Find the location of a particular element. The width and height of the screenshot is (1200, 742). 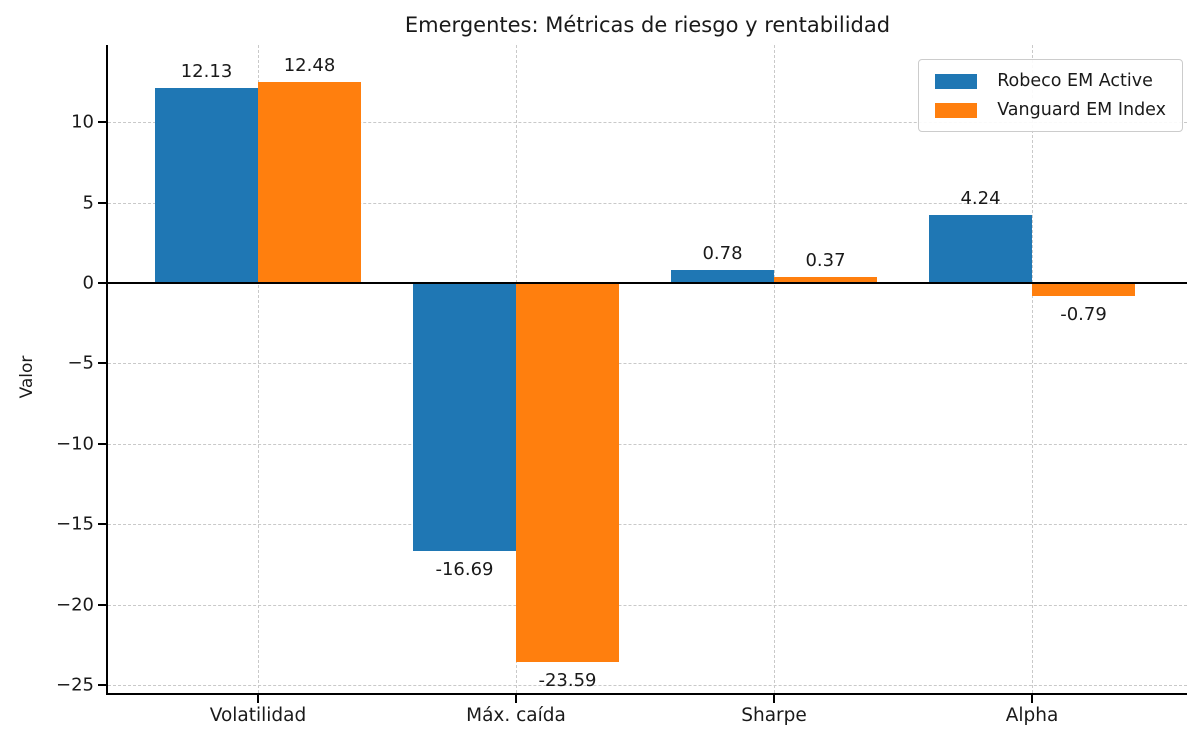

x-axis-spine is located at coordinates (646, 694).